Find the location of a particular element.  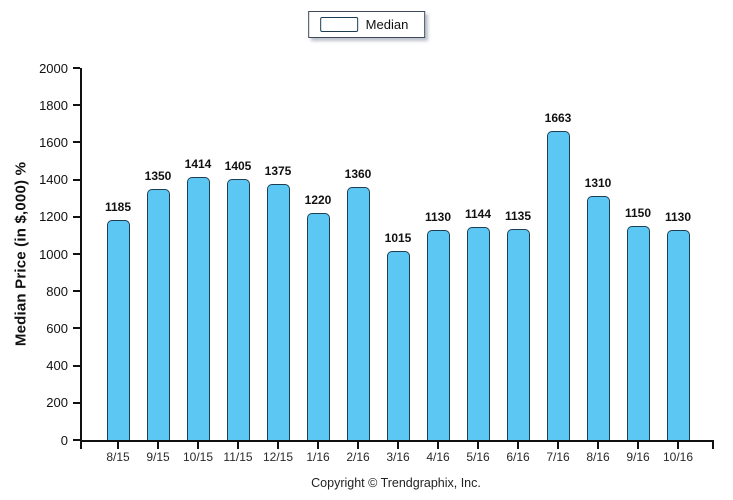

x-axis-label: 8/15 is located at coordinates (118, 457).